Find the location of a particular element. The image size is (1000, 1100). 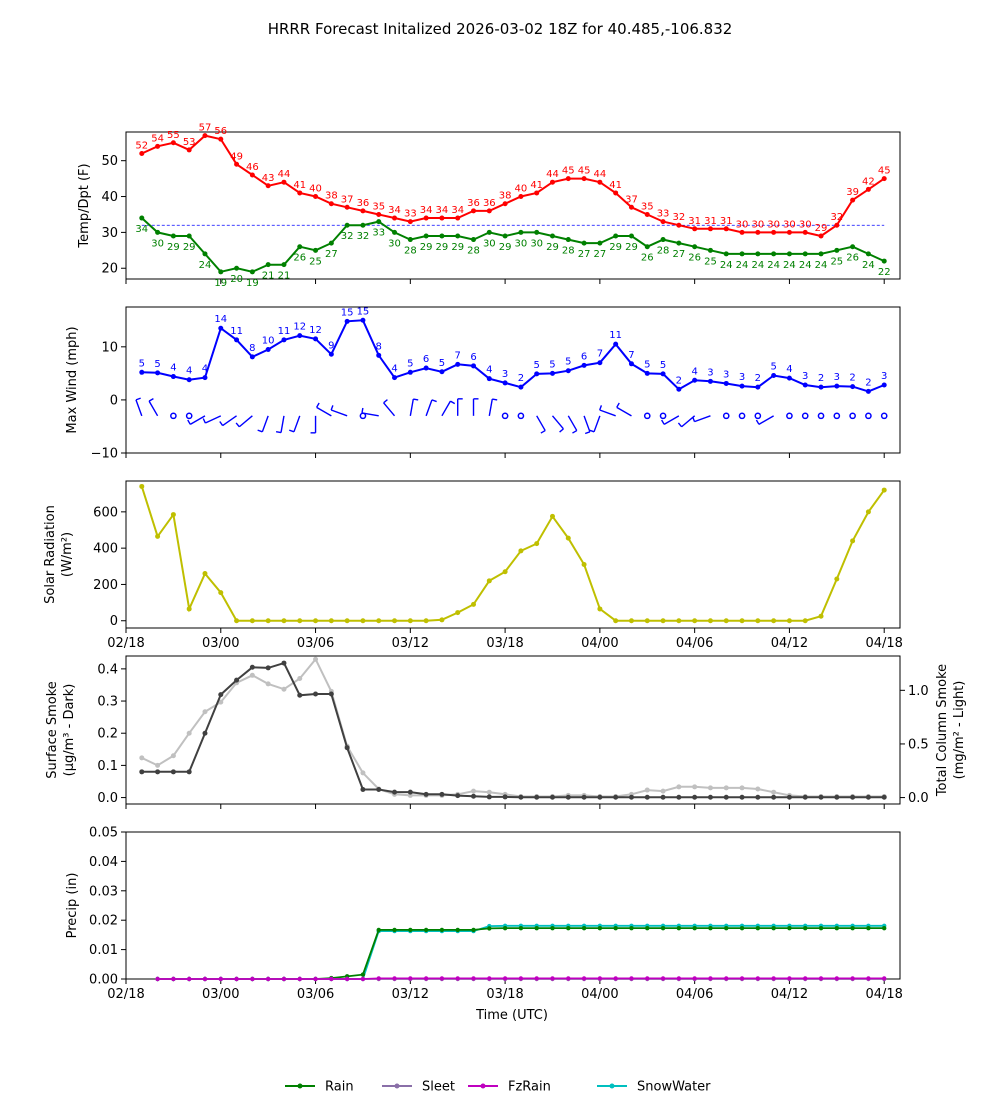

temp-data-label: 31 is located at coordinates (710, 221).